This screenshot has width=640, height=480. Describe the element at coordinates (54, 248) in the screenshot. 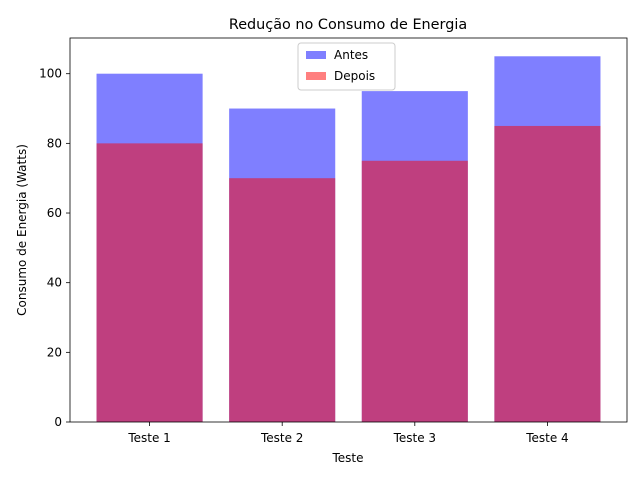

I see `y-axis: 0 20 40 60 80 100` at that location.